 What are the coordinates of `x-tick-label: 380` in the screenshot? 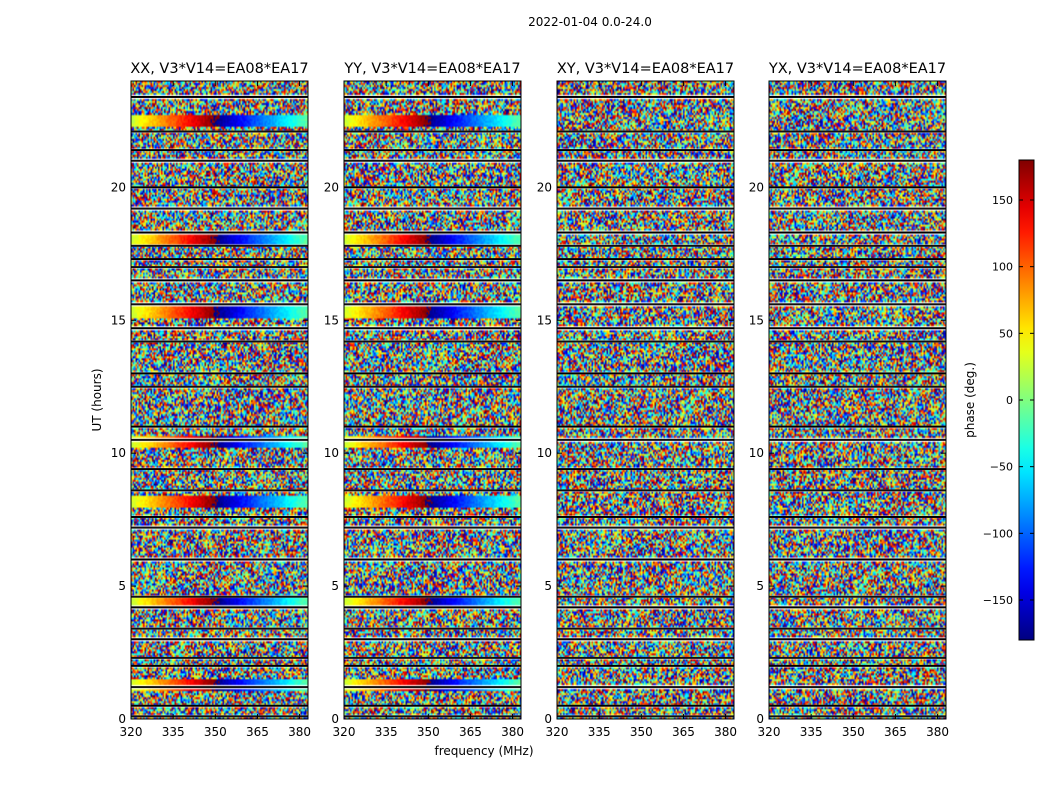 It's located at (299, 732).